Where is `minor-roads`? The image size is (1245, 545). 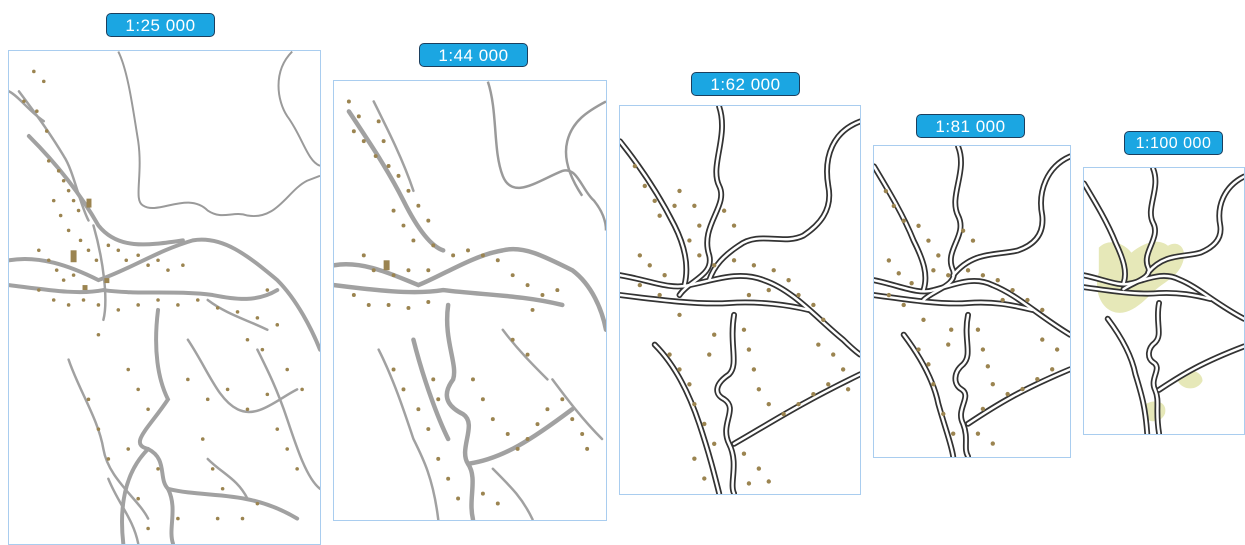
minor-roads is located at coordinates (488, 310).